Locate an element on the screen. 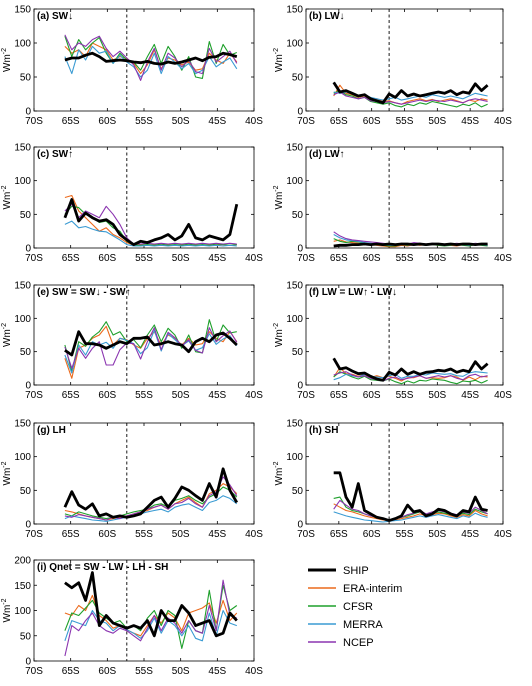  legend: SHIP ERA-interim CFSR MERRA NCEP is located at coordinates (355, 607).